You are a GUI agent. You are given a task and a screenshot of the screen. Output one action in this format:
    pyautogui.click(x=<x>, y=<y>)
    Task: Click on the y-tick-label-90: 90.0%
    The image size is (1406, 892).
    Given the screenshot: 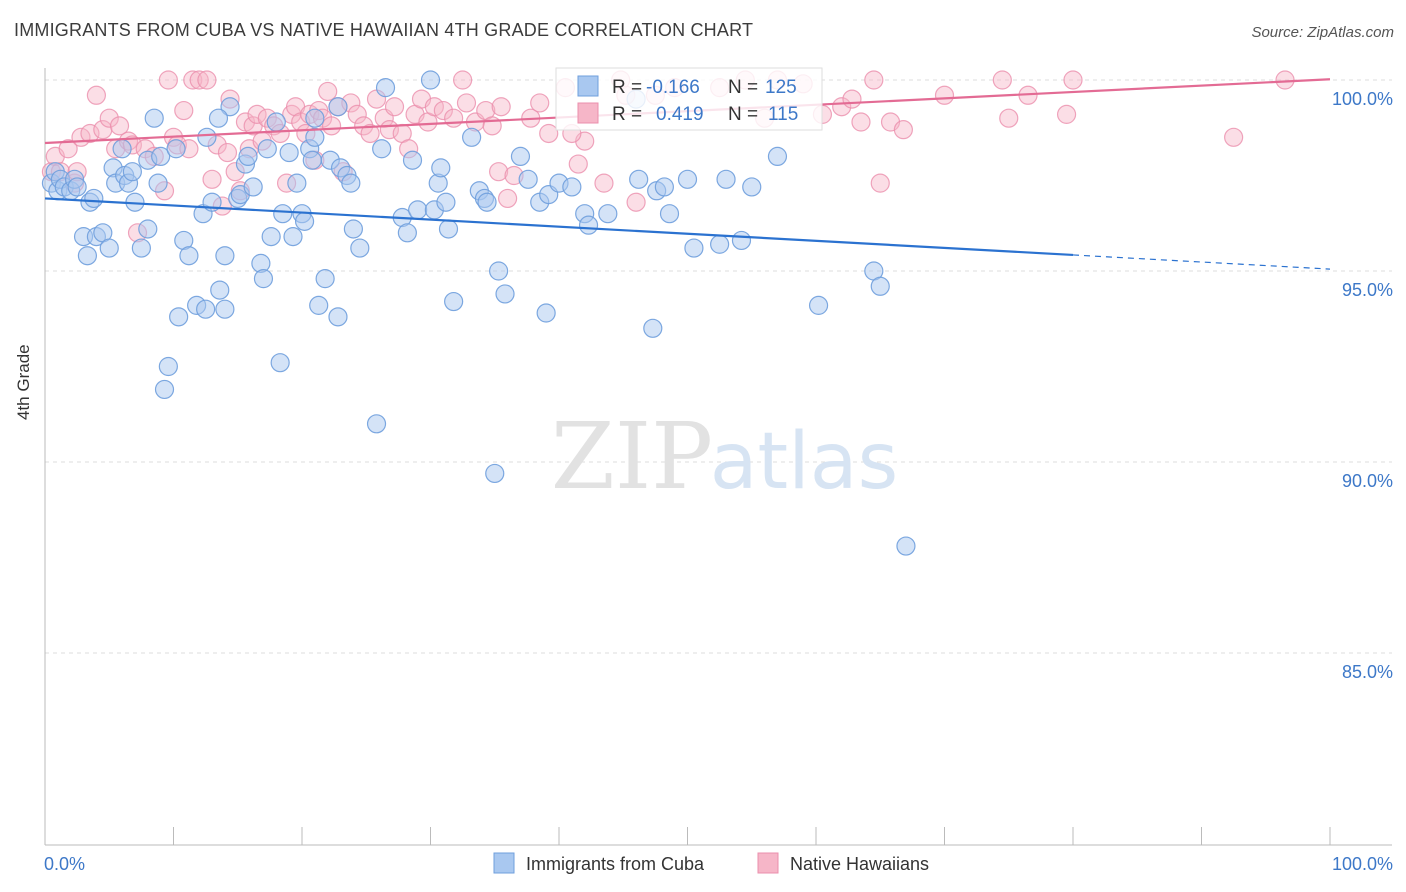 What is the action you would take?
    pyautogui.click(x=1367, y=481)
    